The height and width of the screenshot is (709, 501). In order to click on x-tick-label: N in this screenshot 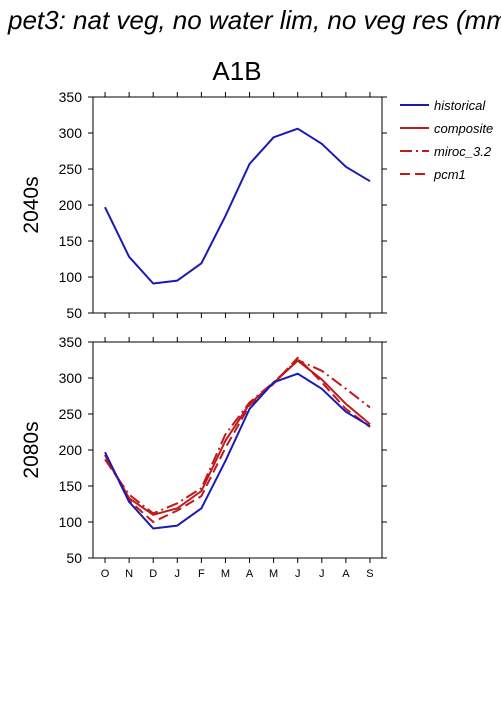, I will do `click(129, 574)`.